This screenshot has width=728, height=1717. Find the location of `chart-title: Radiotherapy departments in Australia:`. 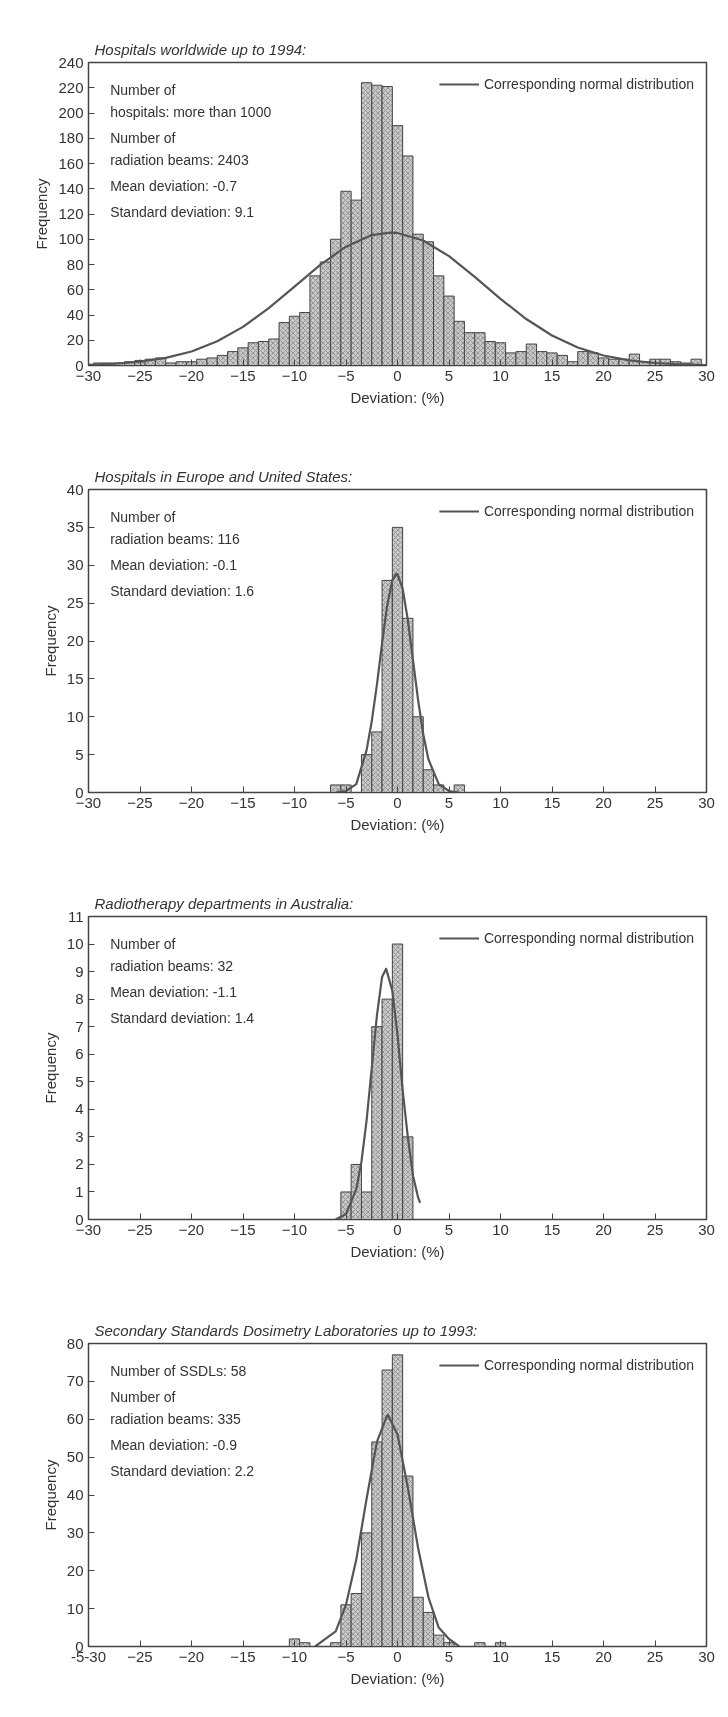

chart-title: Radiotherapy departments in Australia: is located at coordinates (224, 903).